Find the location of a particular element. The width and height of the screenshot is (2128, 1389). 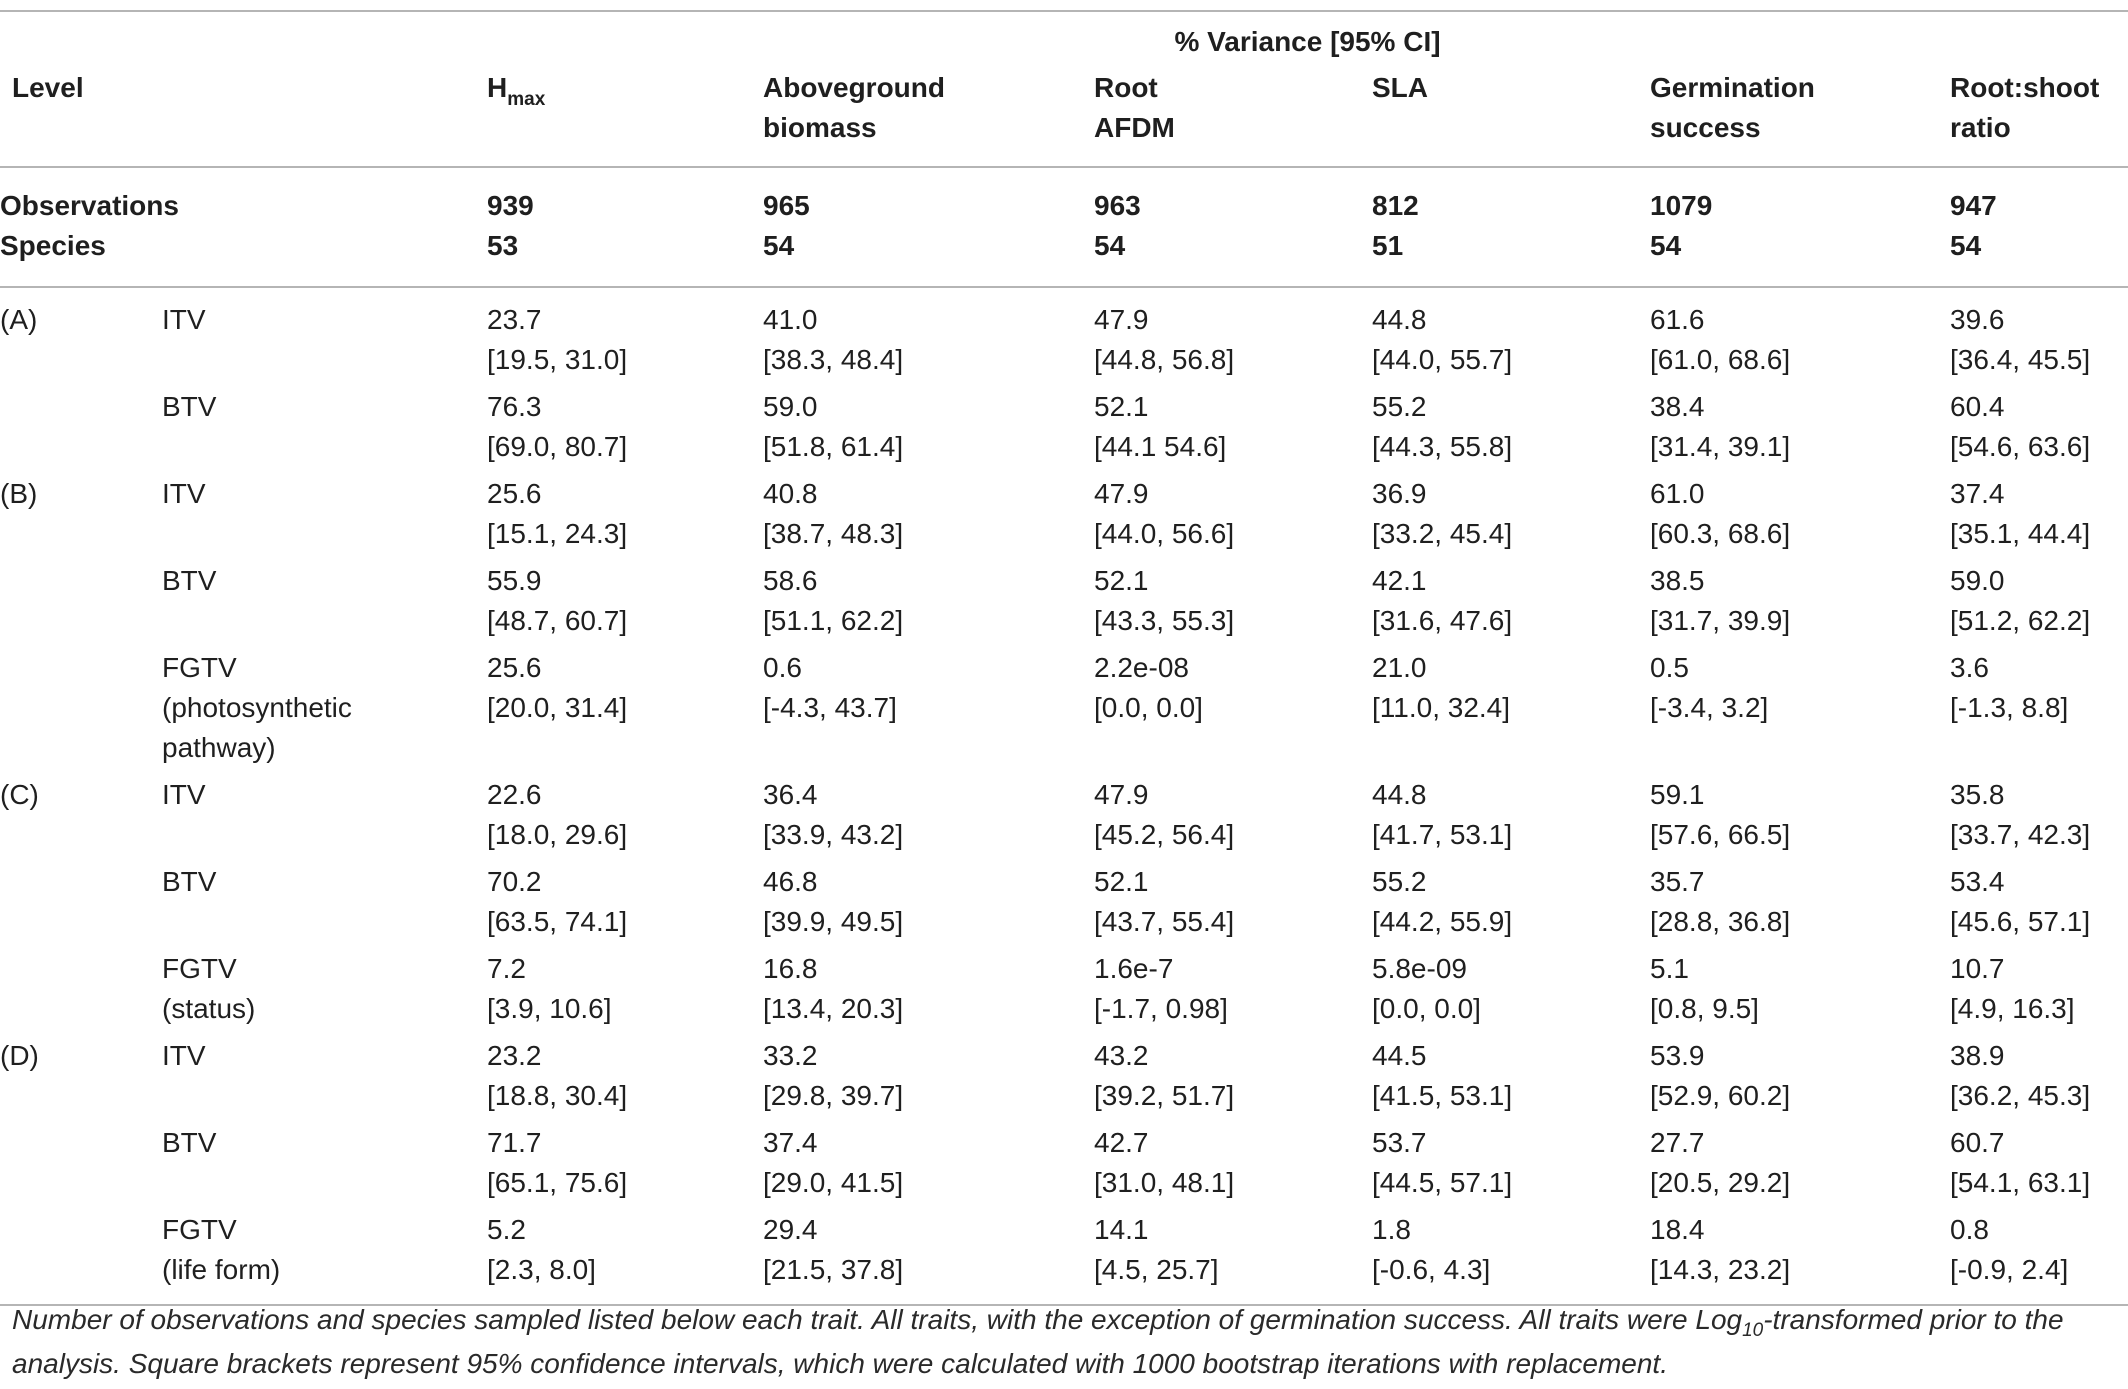

value-cell: 52.1 [43.3, 55.3] is located at coordinates (1233, 604).